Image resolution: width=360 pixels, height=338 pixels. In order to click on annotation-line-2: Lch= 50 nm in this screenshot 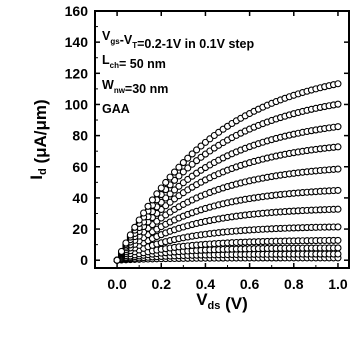, I will do `click(134, 62)`.